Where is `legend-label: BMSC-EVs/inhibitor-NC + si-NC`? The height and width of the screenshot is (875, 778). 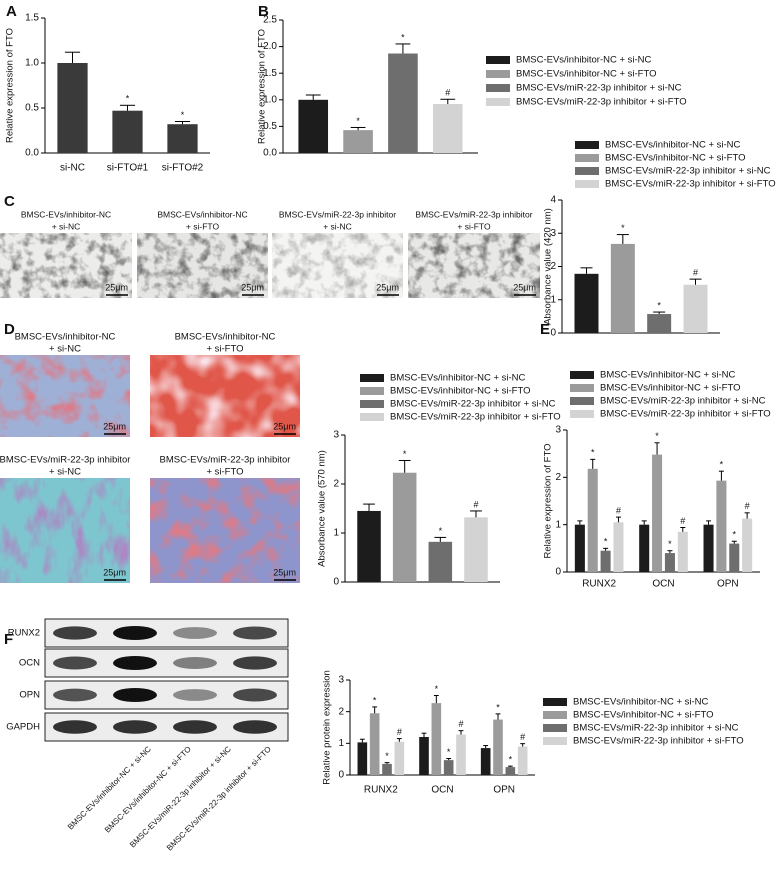 legend-label: BMSC-EVs/inhibitor-NC + si-NC is located at coordinates (641, 702).